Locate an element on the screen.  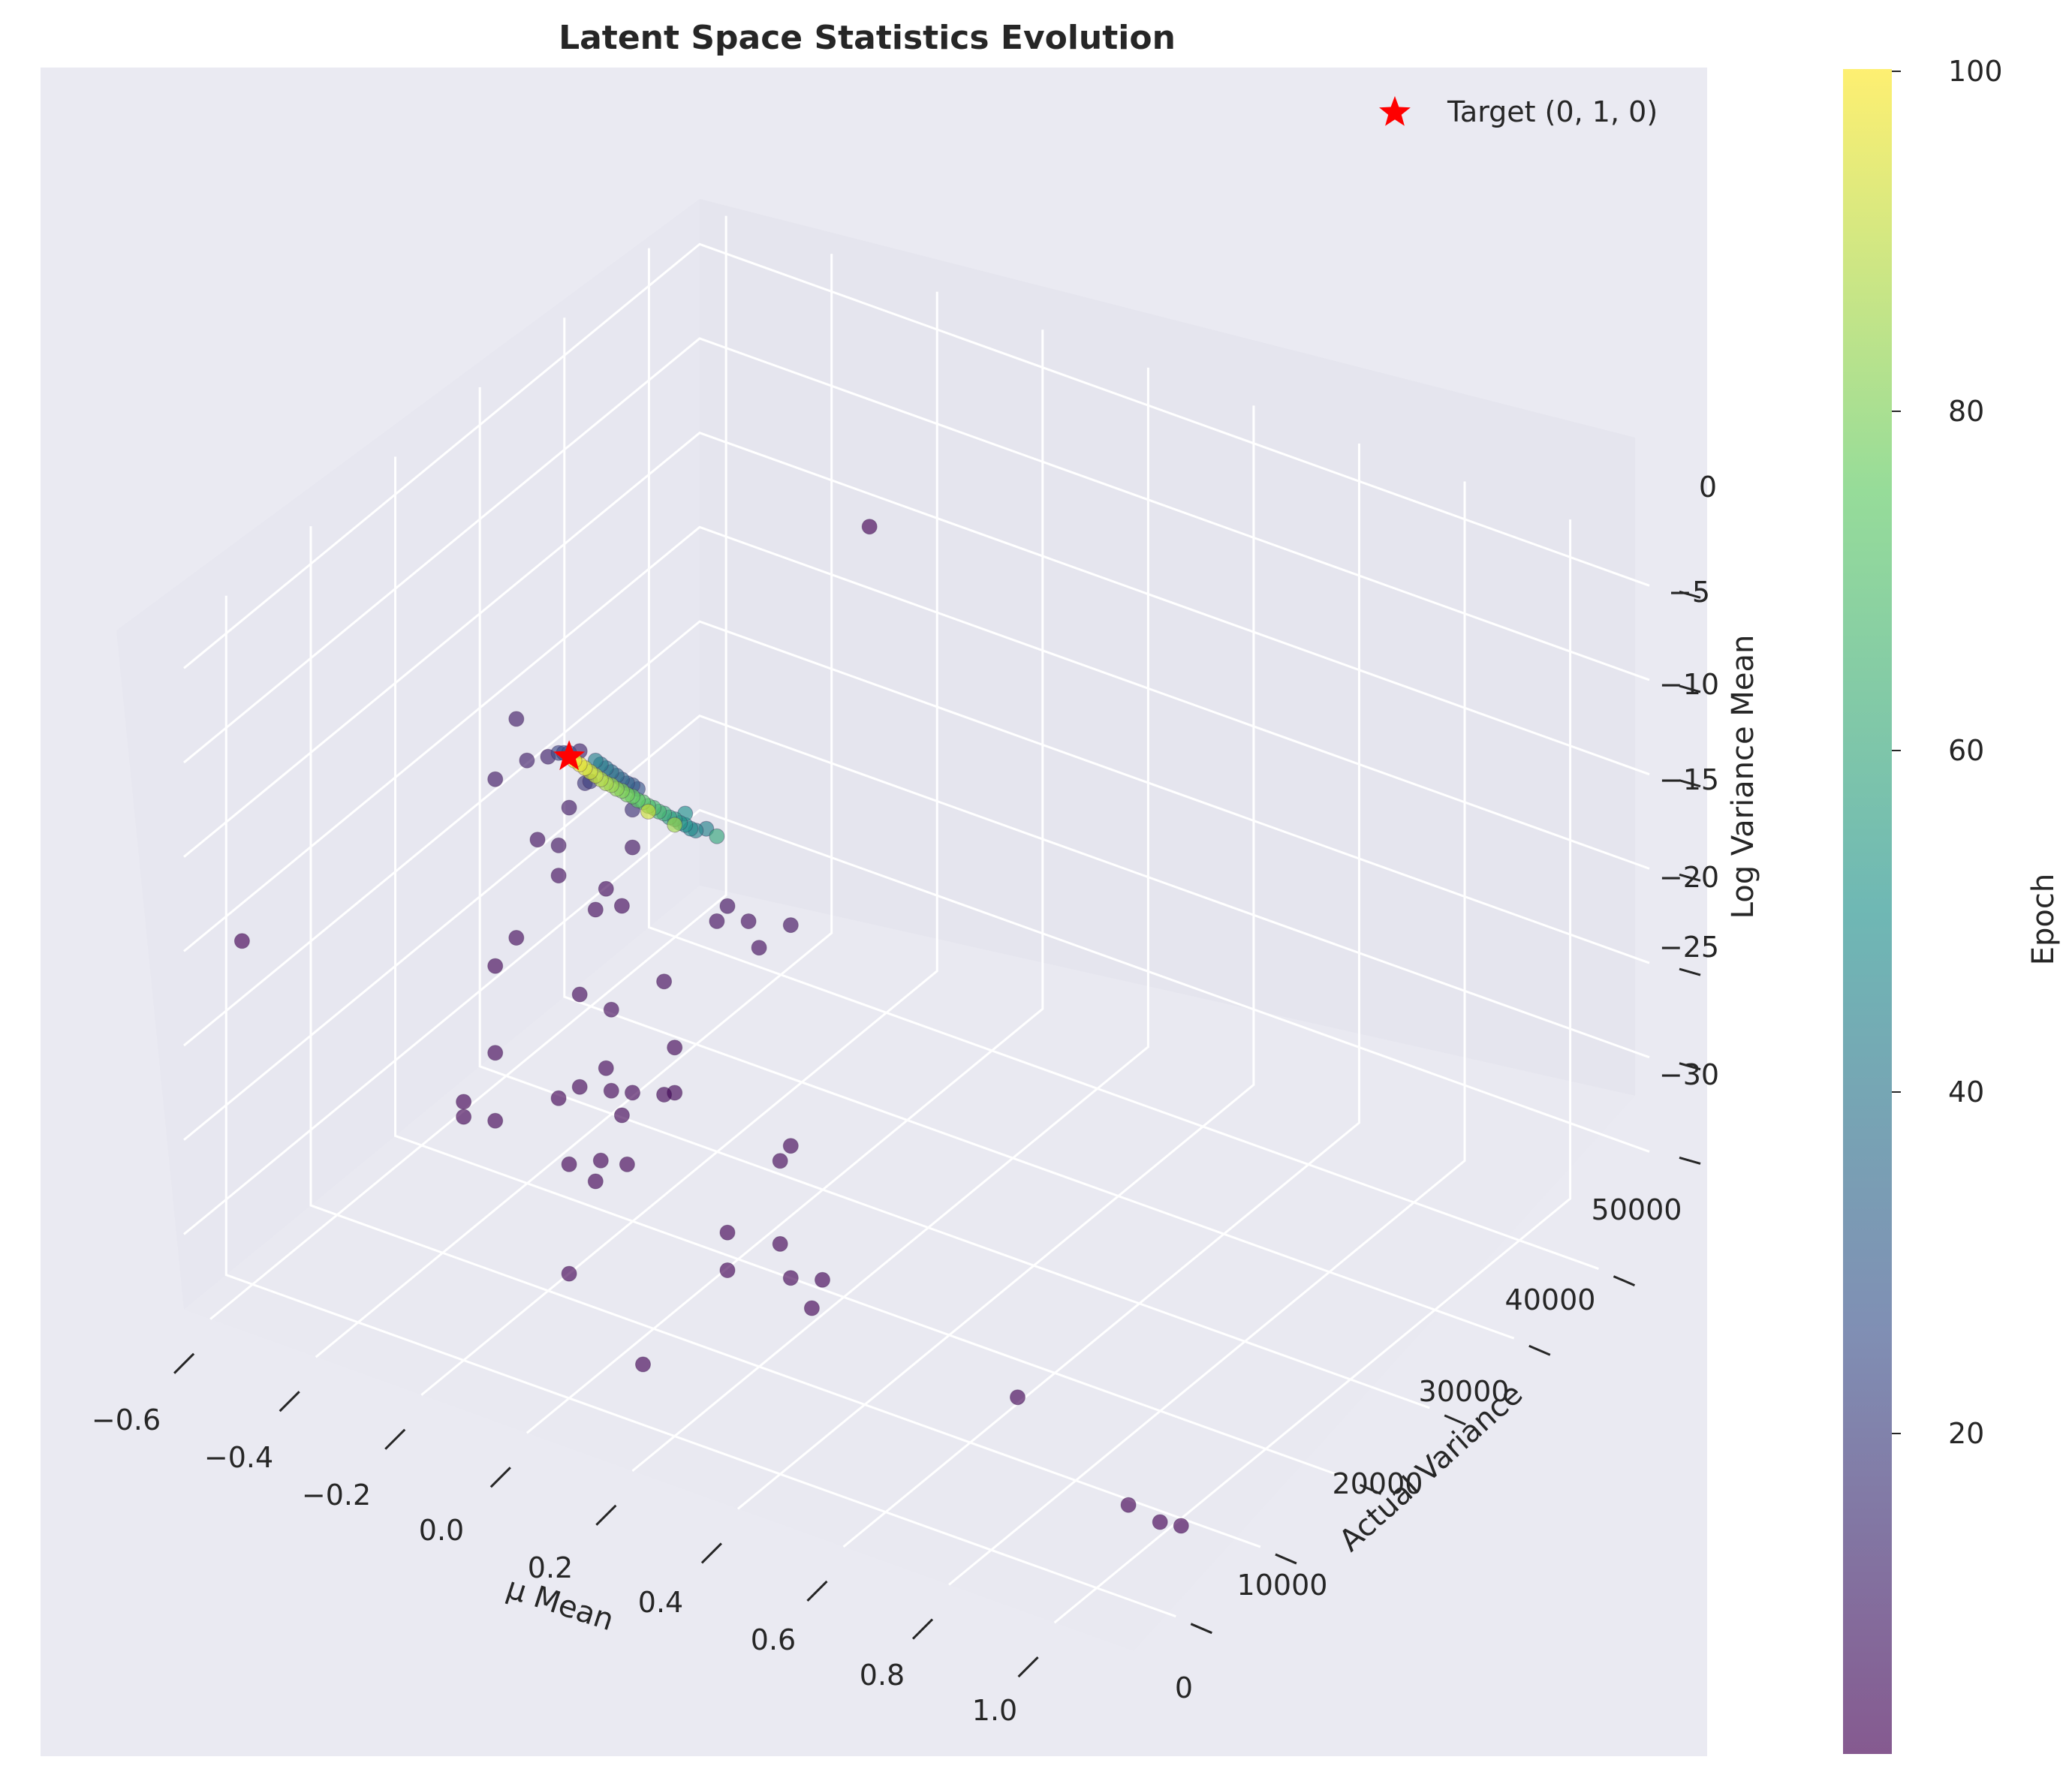
y-tick-label: 0 is located at coordinates (1184, 1687).